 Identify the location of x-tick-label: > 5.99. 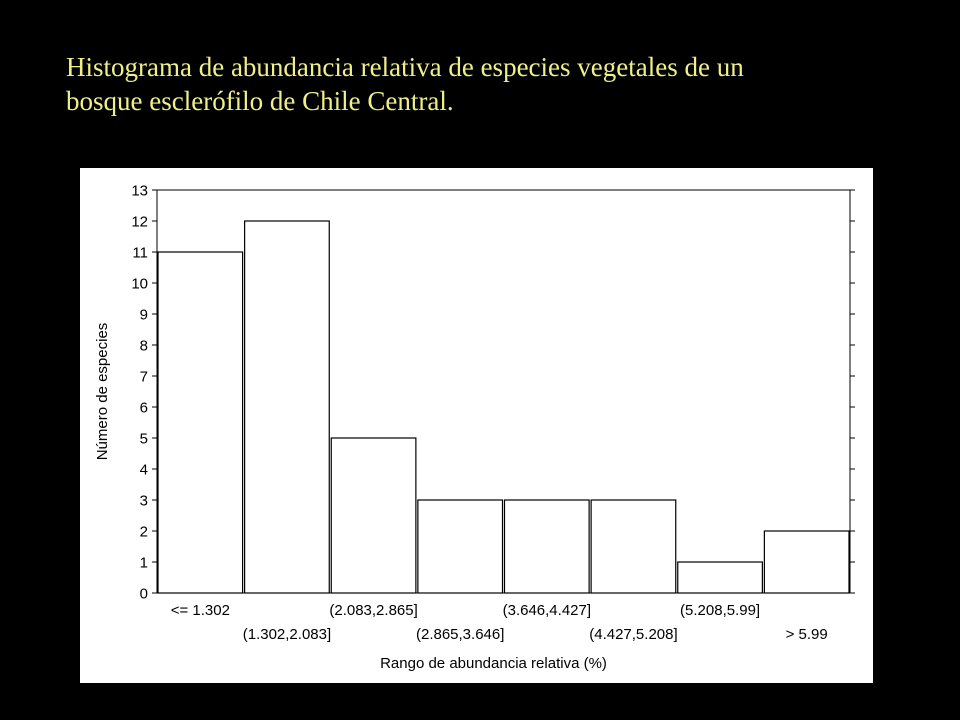
(807, 634).